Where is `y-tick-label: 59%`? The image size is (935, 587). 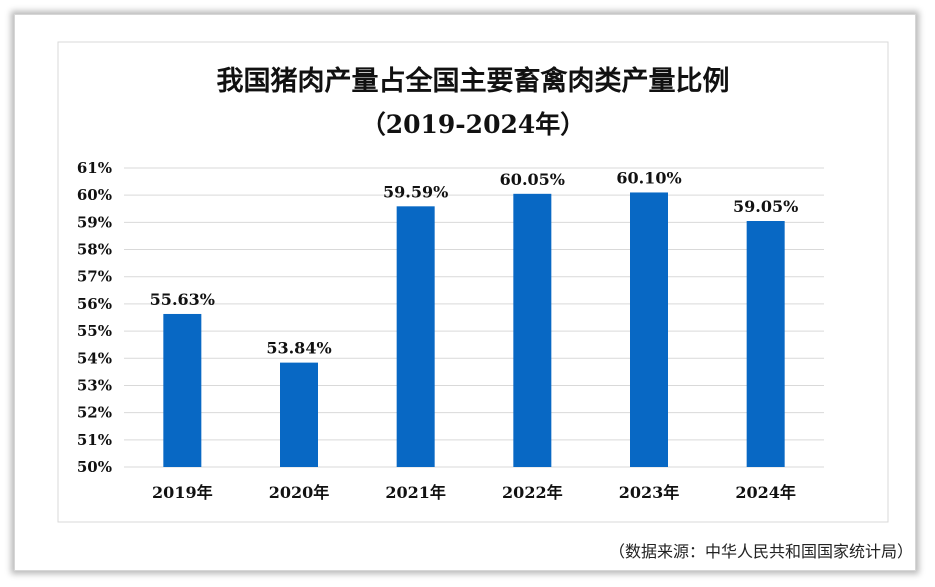
y-tick-label: 59% is located at coordinates (94, 222).